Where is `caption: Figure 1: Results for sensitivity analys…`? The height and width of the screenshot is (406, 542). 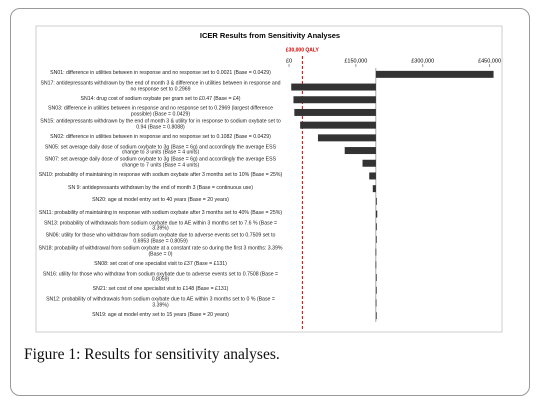 caption: Figure 1: Results for sensitivity analys… is located at coordinates (152, 354).